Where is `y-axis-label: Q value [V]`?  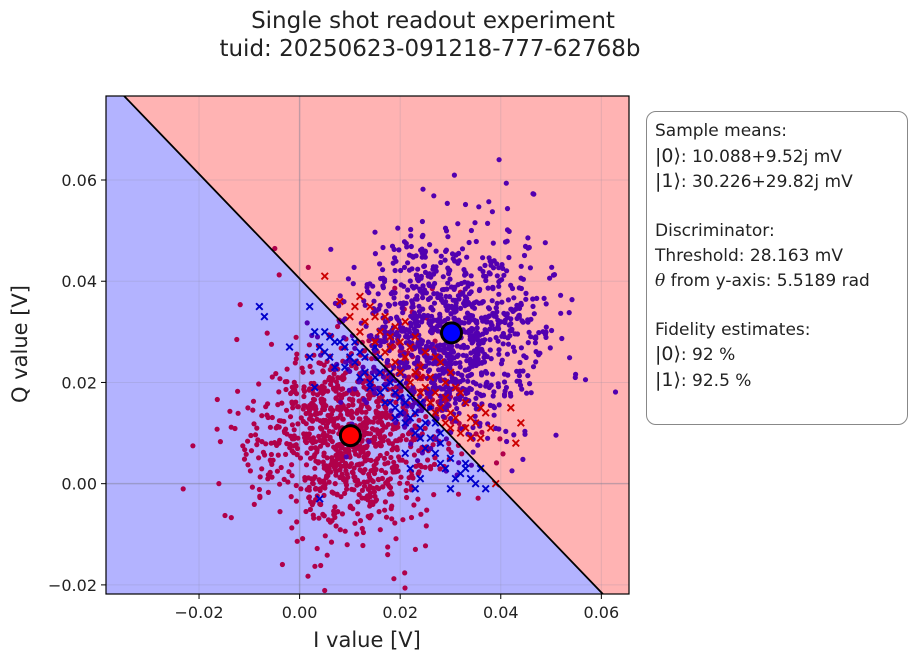 y-axis-label: Q value [V] is located at coordinates (20, 344).